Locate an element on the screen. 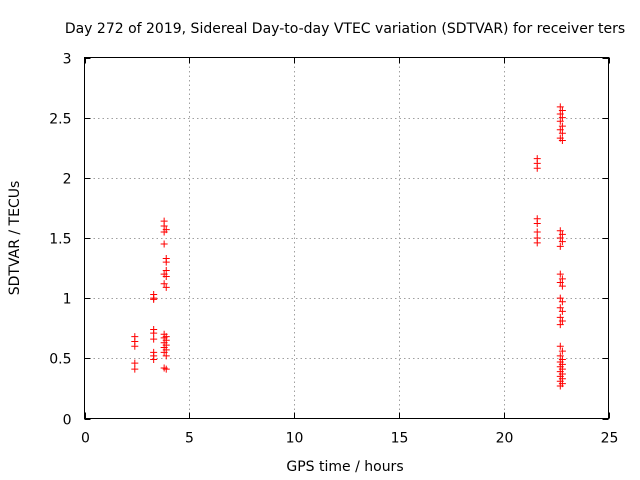 The image size is (640, 480). y-tick-label: 2.5 is located at coordinates (60, 120).